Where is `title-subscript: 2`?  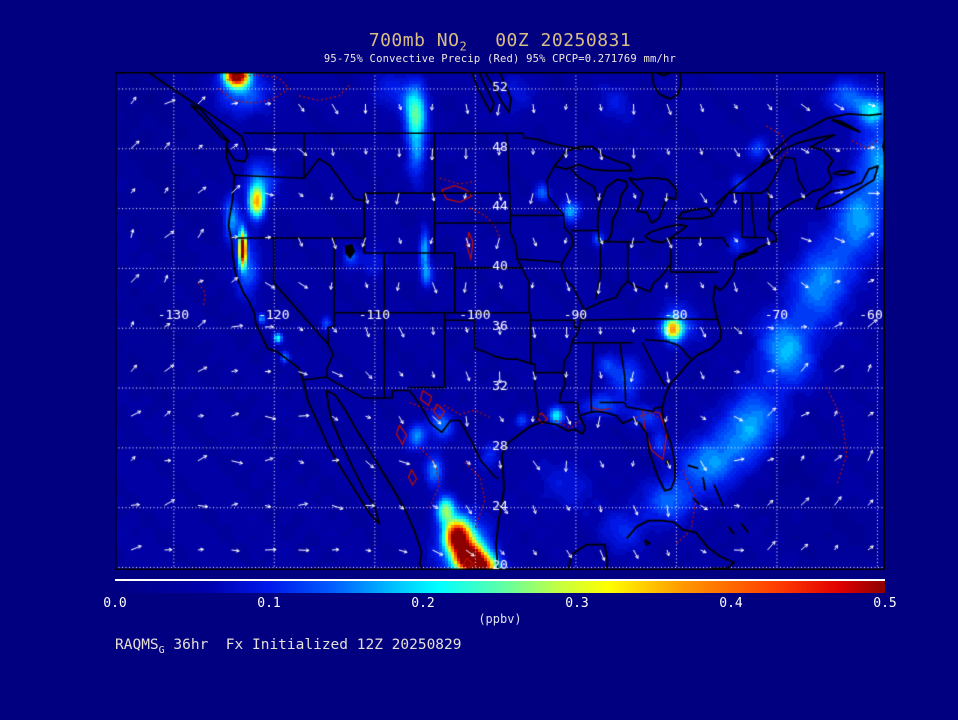
title-subscript: 2 is located at coordinates (463, 46).